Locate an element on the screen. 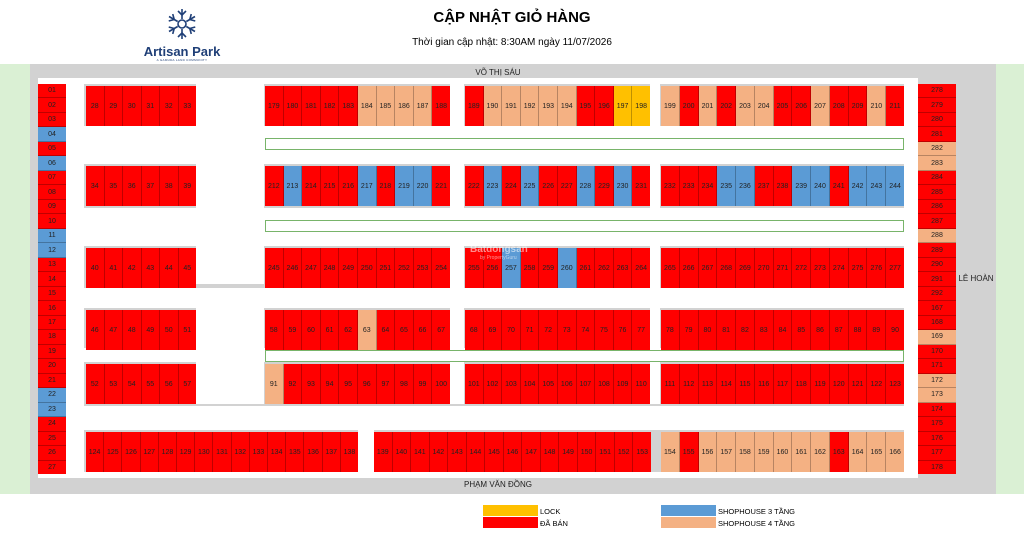 This screenshot has height=542, width=1024. lot-115: 115 is located at coordinates (745, 384).